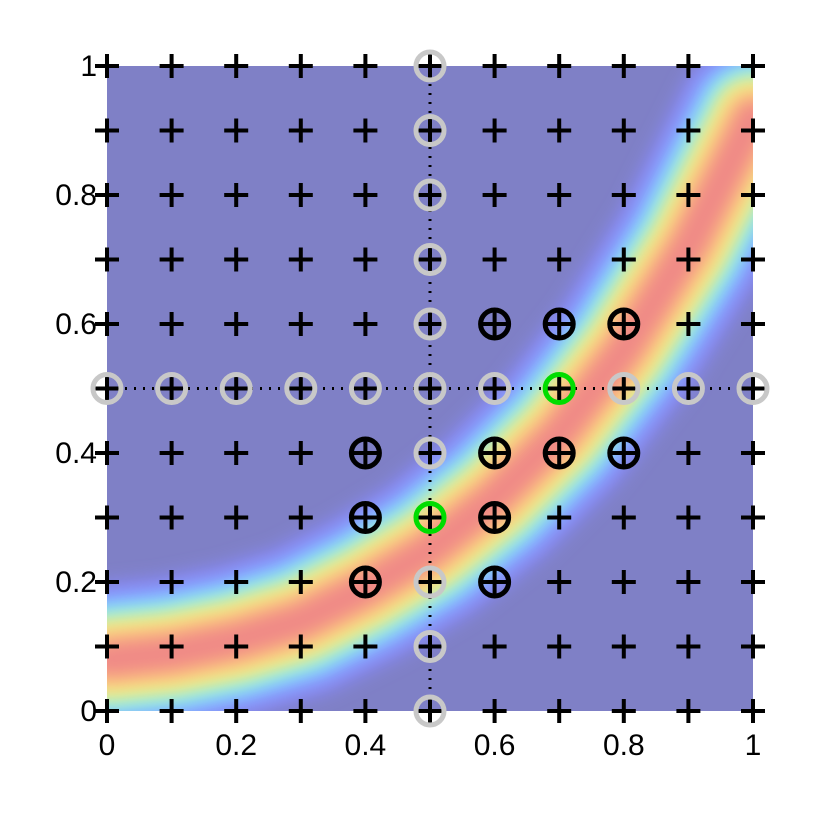 This screenshot has width=830, height=813. I want to click on y-tick-label: 0.8, so click(76, 195).